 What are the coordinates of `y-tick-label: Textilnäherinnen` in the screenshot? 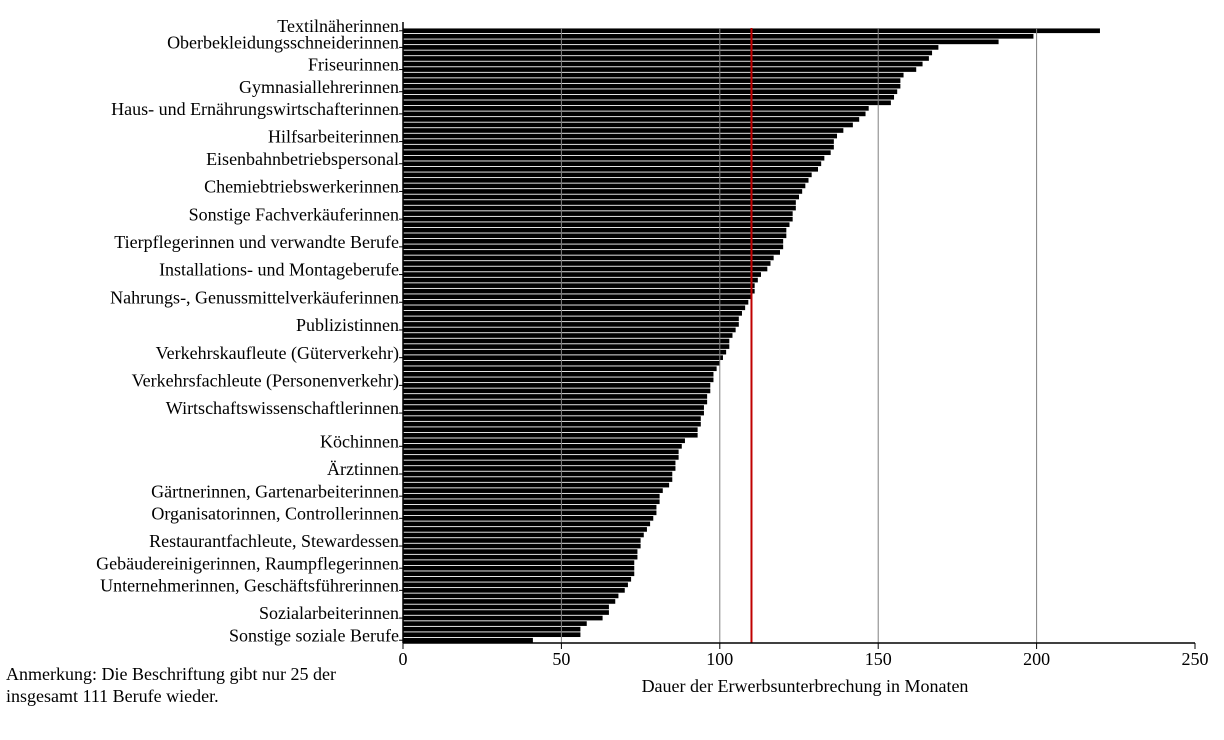 It's located at (338, 26).